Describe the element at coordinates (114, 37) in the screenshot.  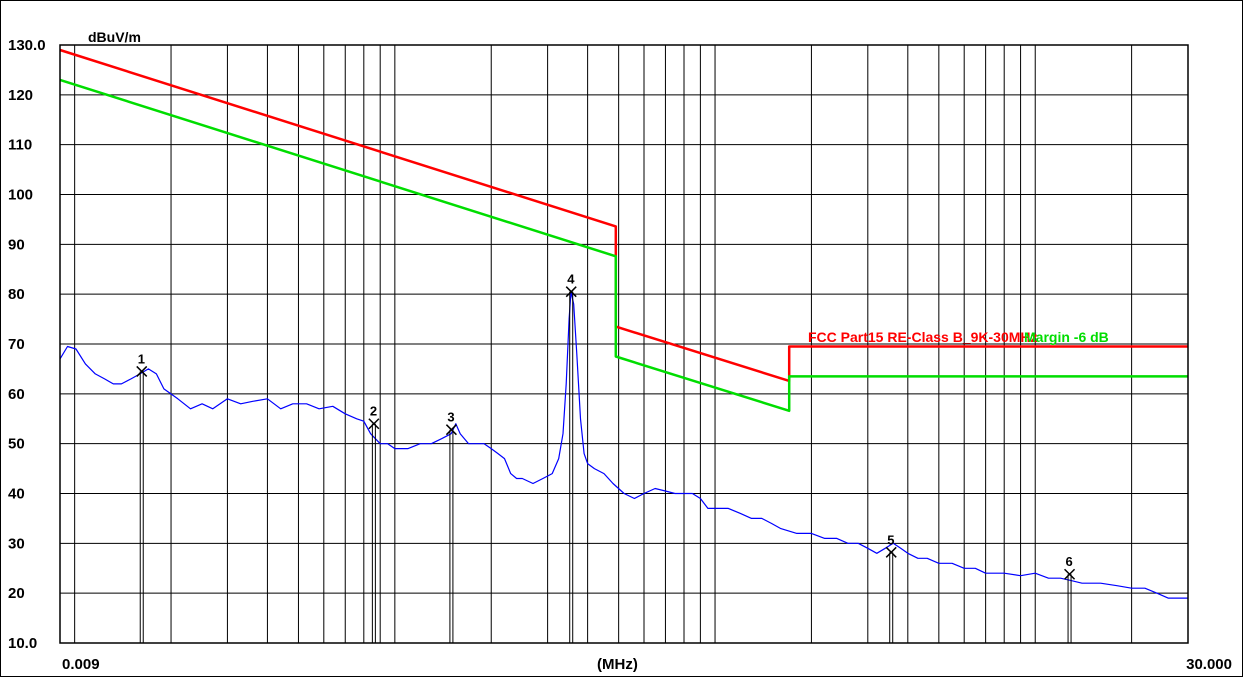
I see `y-axis-unit: dBuV/m` at that location.